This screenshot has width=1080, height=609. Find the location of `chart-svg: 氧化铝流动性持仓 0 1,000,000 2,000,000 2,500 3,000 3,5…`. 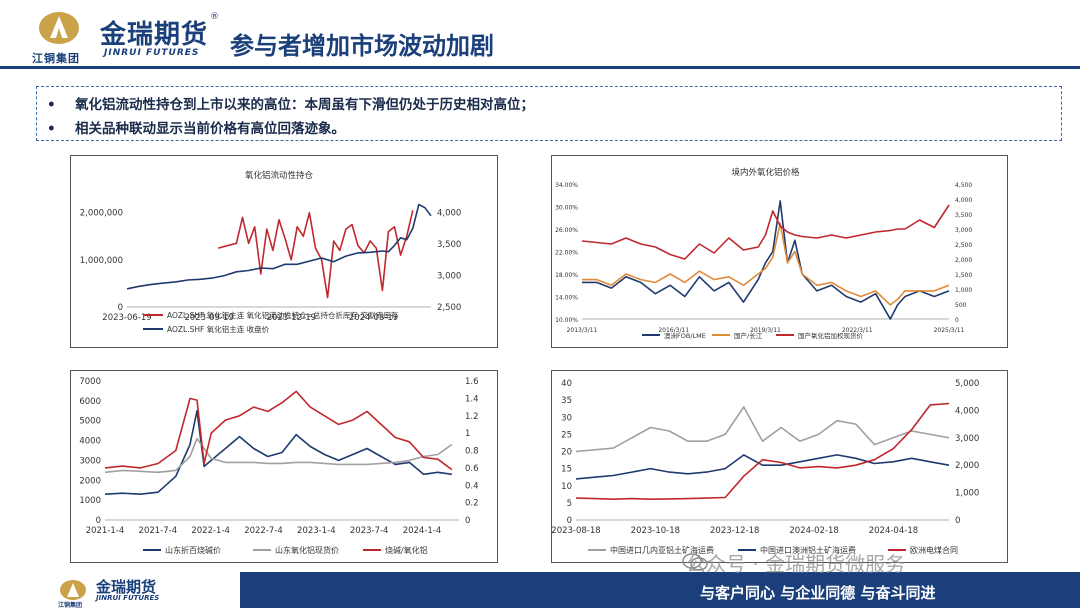

chart-svg: 氧化铝流动性持仓 0 1,000,000 2,000,000 2,500 3,000 3,5… is located at coordinates (271, 252).